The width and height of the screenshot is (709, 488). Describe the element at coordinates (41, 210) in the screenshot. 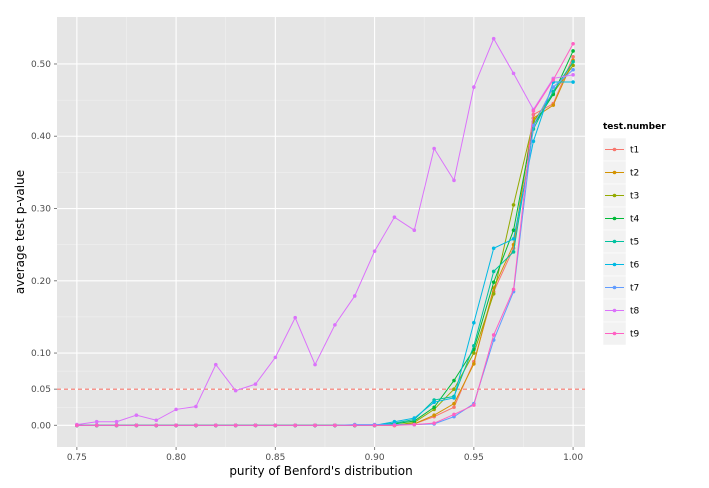

I see `y-tick-label: 0.30` at that location.